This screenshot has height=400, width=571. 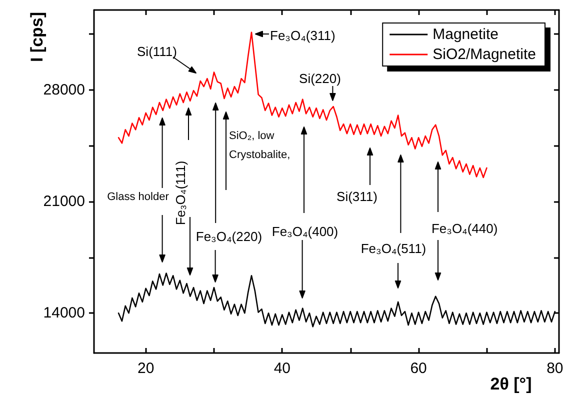 What do you see at coordinates (229, 236) in the screenshot?
I see `annotation: Fe₃O₄(220)` at bounding box center [229, 236].